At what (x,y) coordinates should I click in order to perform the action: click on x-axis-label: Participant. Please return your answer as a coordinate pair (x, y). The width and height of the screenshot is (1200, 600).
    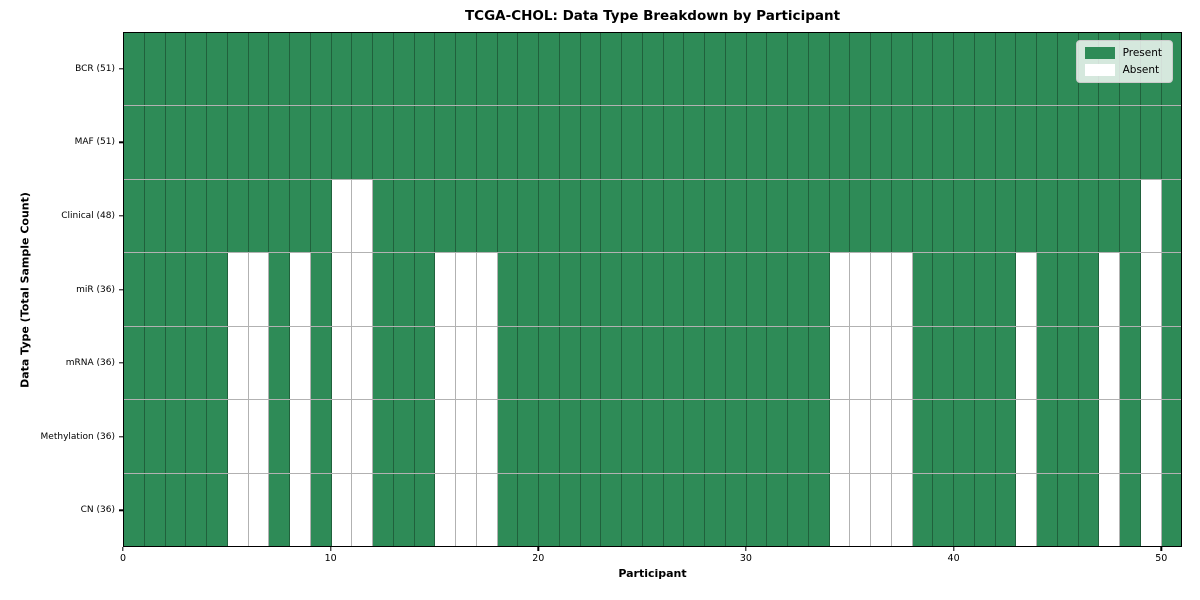
    Looking at the image, I should click on (652, 573).